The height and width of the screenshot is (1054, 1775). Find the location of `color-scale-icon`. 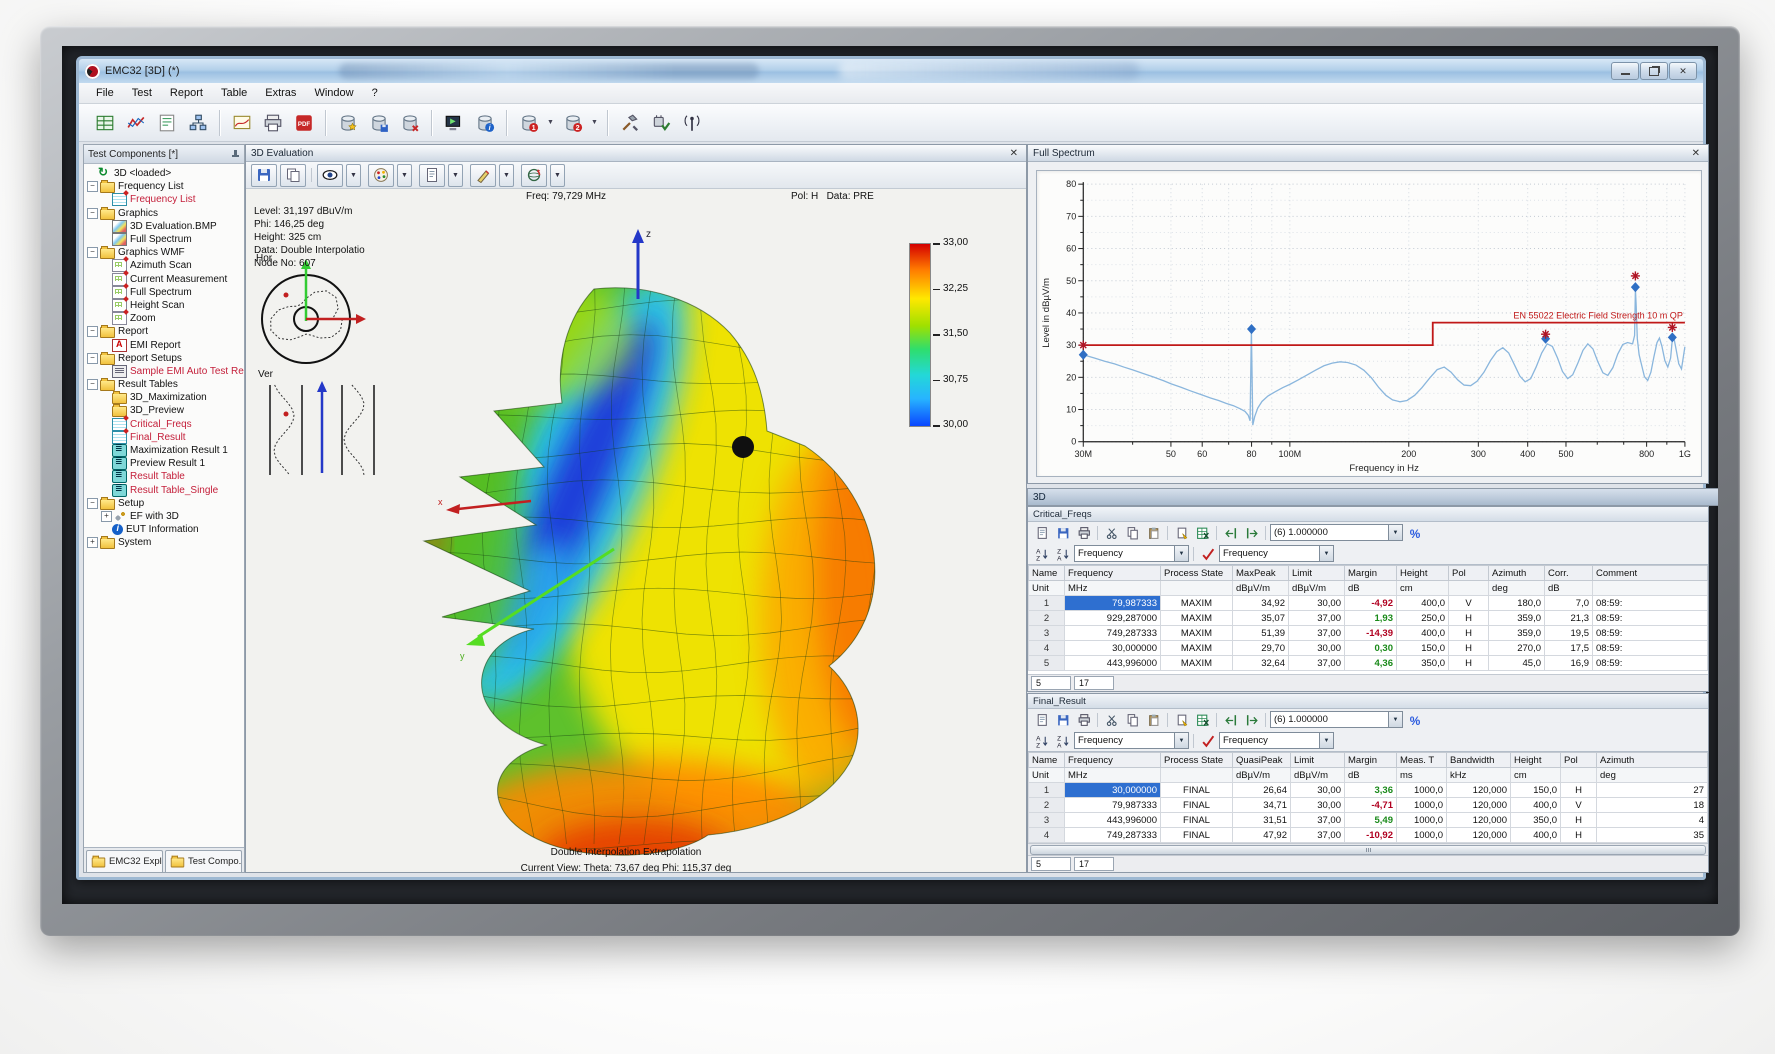

color-scale-icon is located at coordinates (381, 175).